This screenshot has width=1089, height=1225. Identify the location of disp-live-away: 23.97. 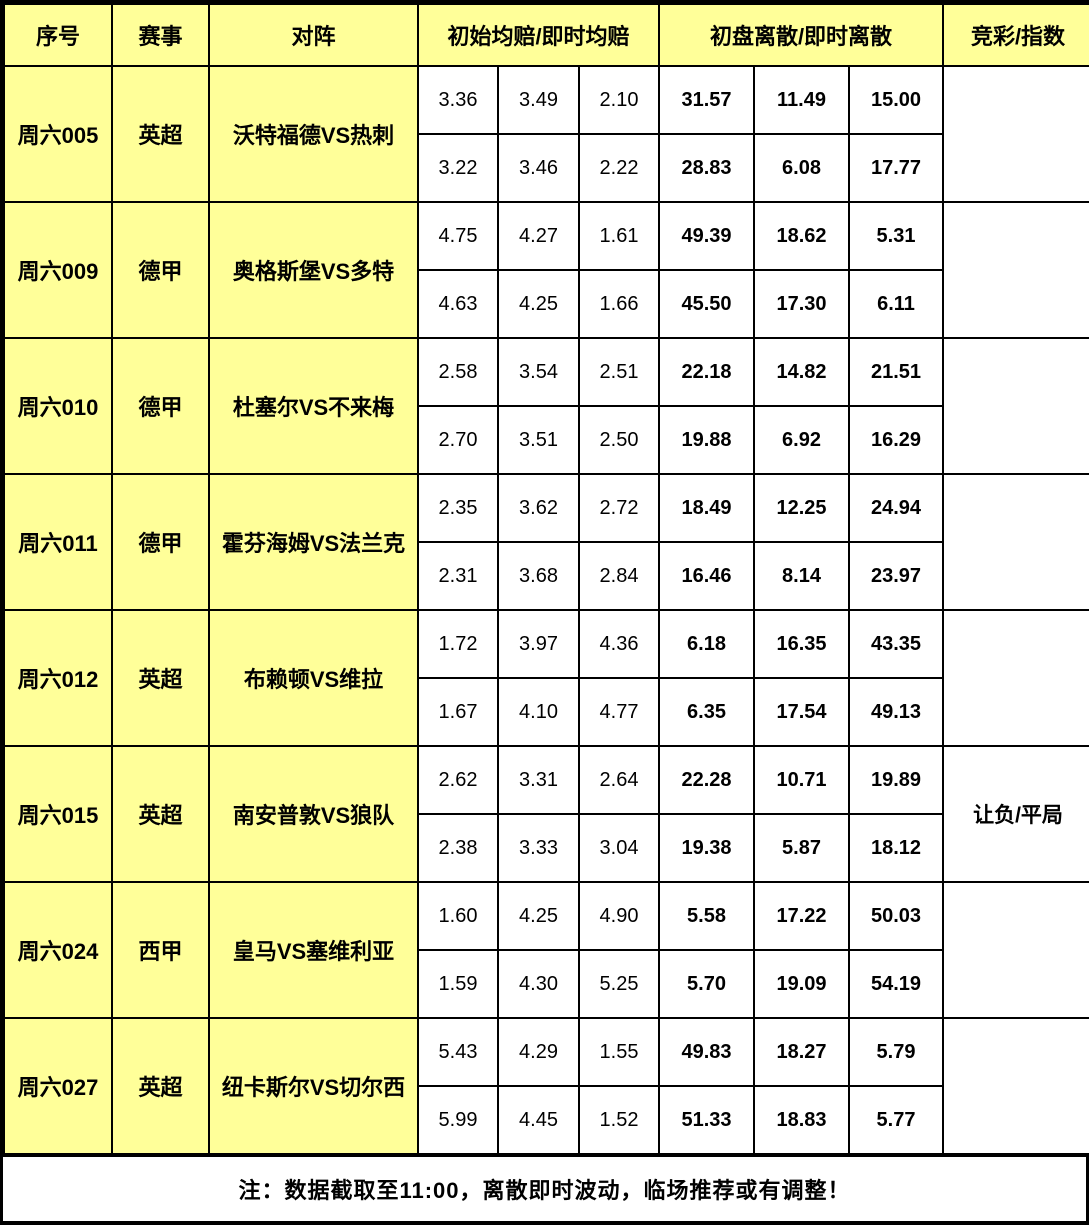
(896, 576).